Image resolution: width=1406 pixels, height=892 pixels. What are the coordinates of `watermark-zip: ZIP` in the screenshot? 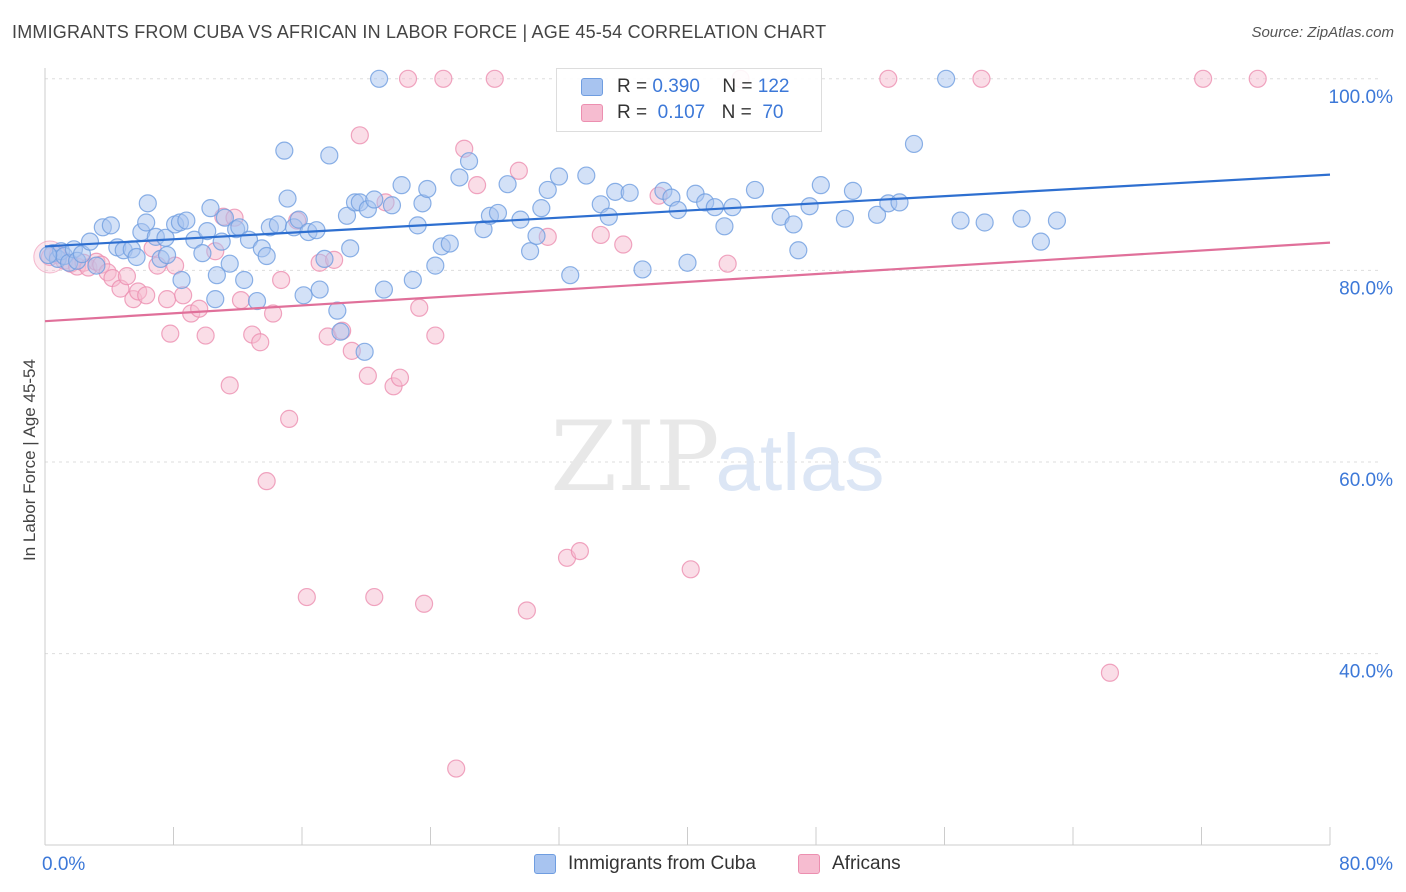 It's located at (634, 457).